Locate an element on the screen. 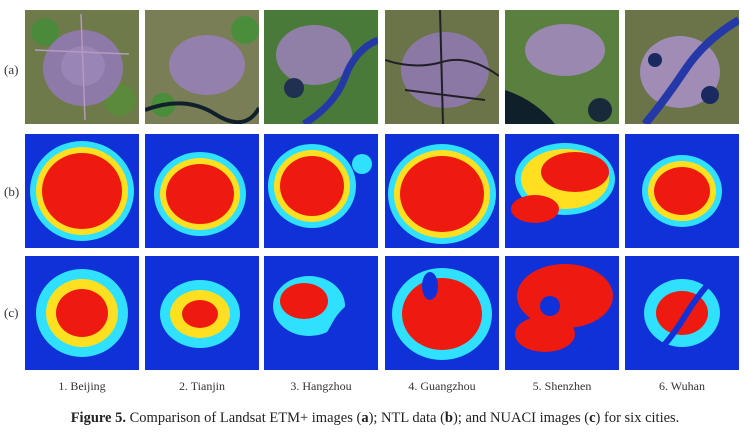 The height and width of the screenshot is (433, 750). nuaci-image-beijing is located at coordinates (82, 313).